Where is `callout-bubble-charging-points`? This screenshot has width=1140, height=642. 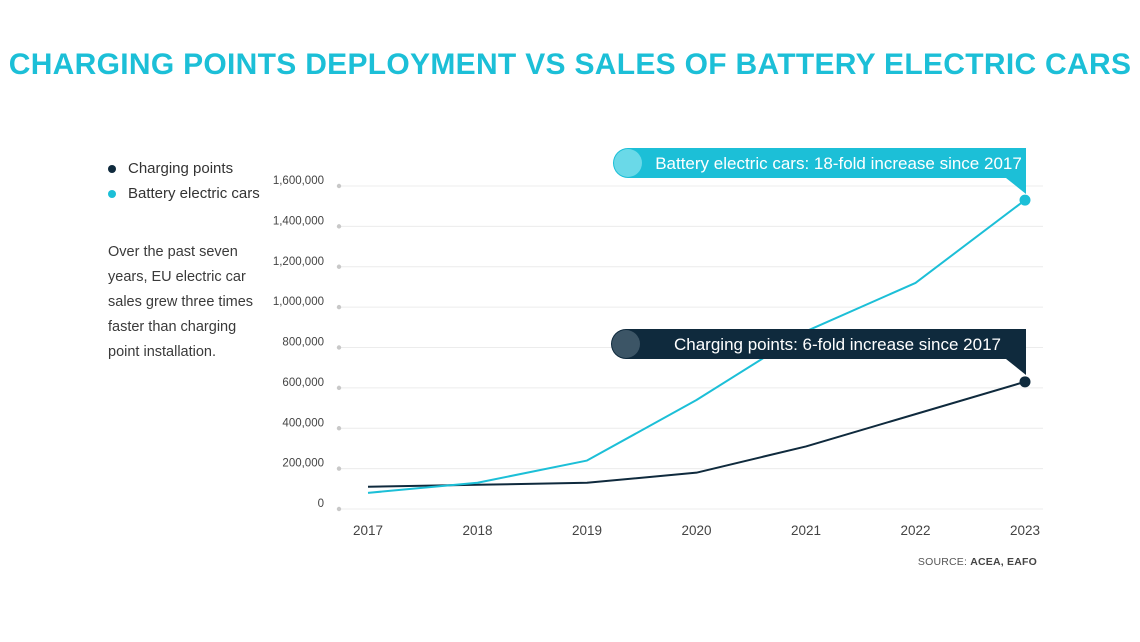 callout-bubble-charging-points is located at coordinates (818, 352).